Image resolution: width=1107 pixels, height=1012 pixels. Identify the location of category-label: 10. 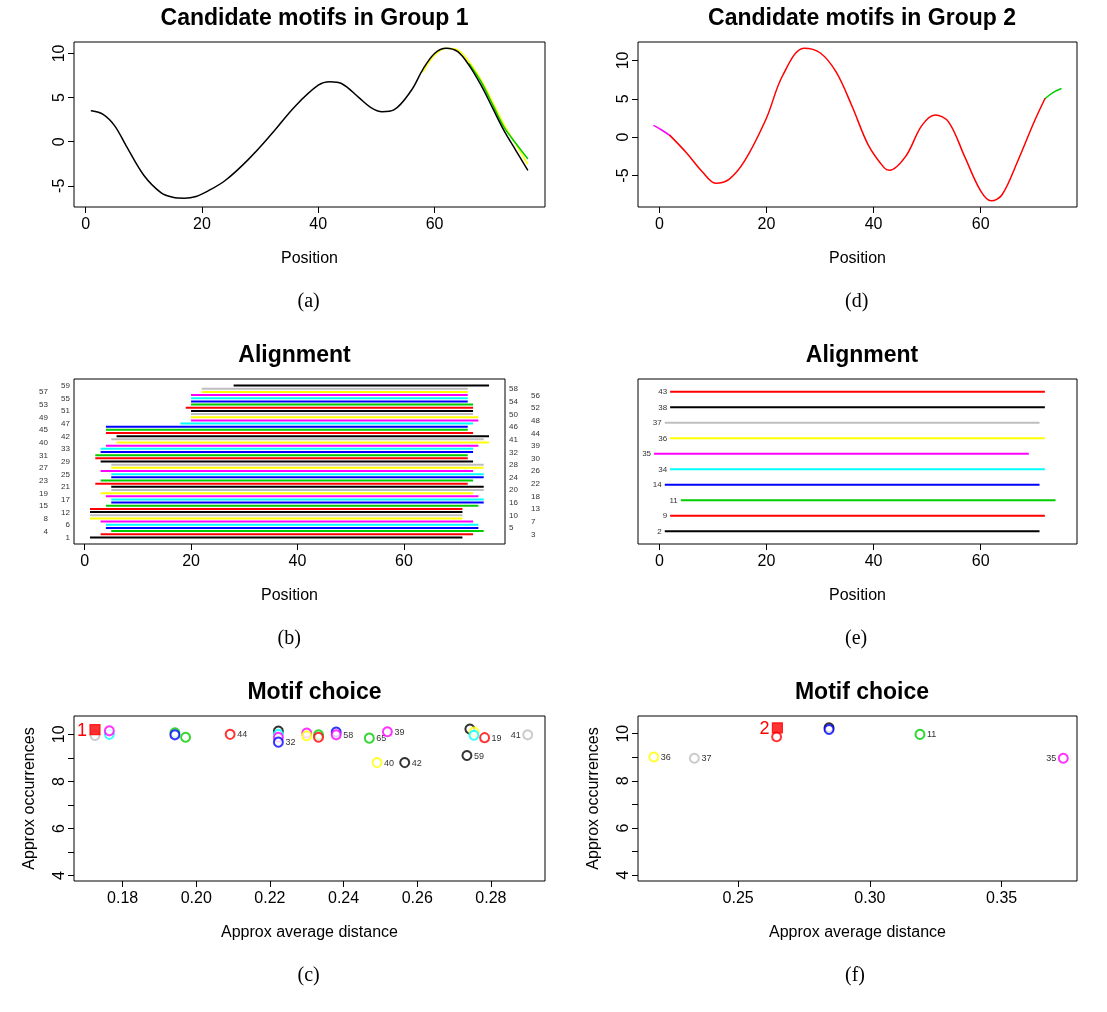
(513, 515).